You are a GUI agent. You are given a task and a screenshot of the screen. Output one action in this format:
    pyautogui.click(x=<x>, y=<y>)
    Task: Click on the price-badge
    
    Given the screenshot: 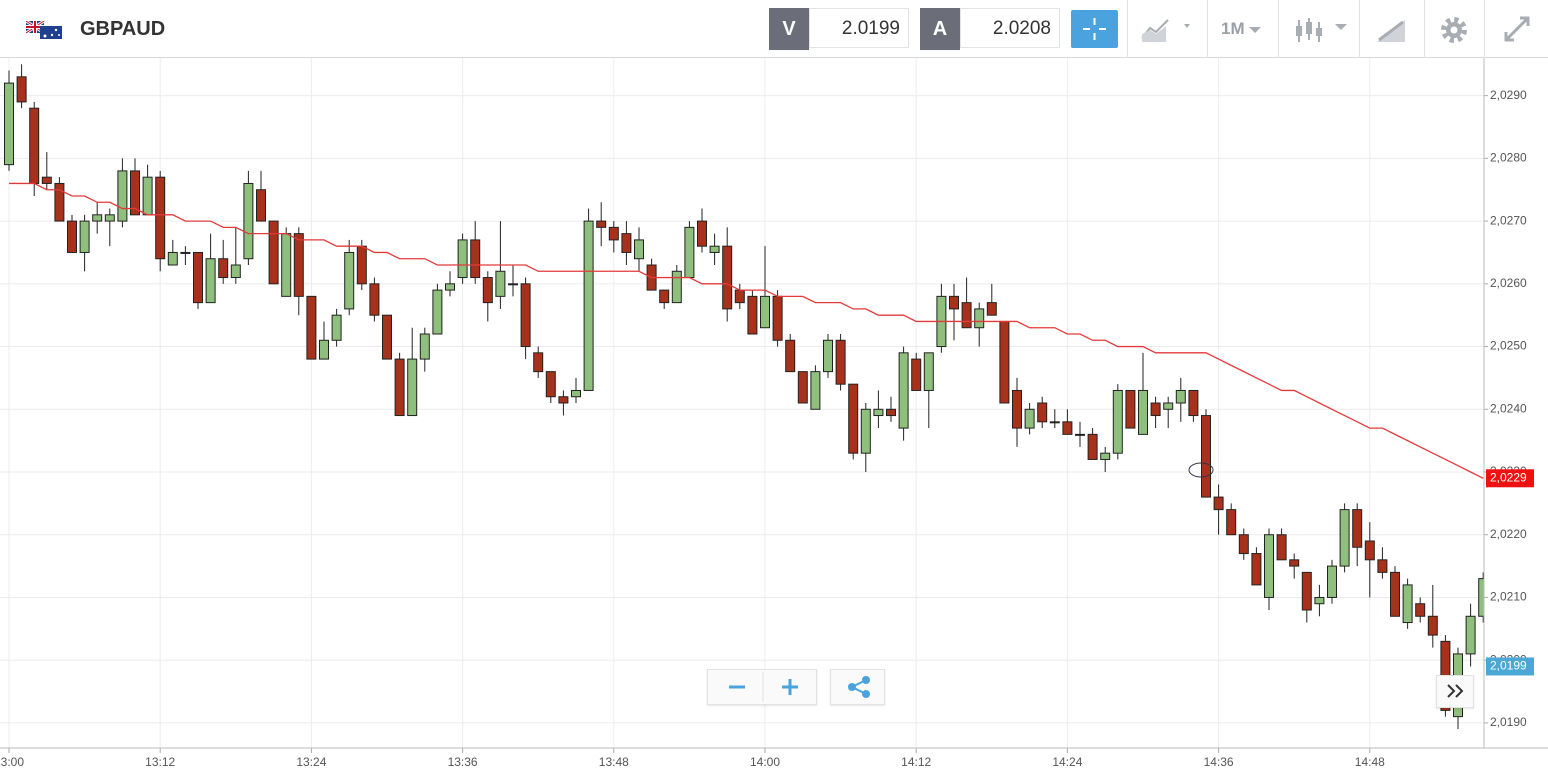 What is the action you would take?
    pyautogui.click(x=1510, y=478)
    